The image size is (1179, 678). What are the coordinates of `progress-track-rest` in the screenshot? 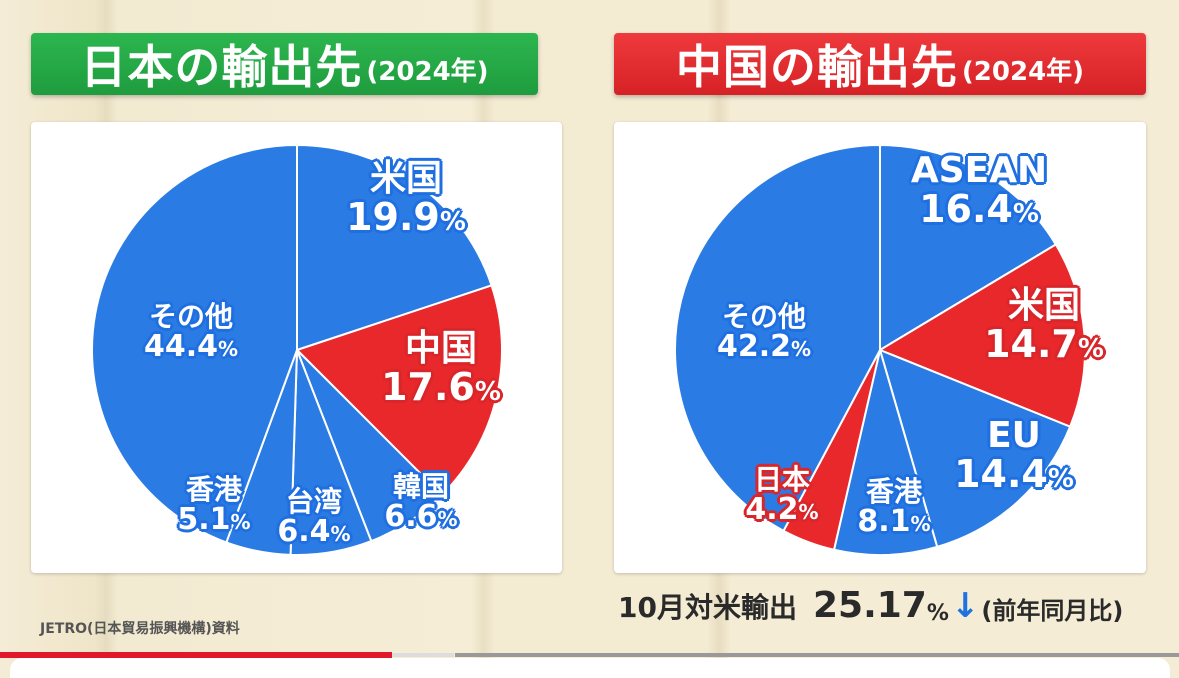 It's located at (817, 655).